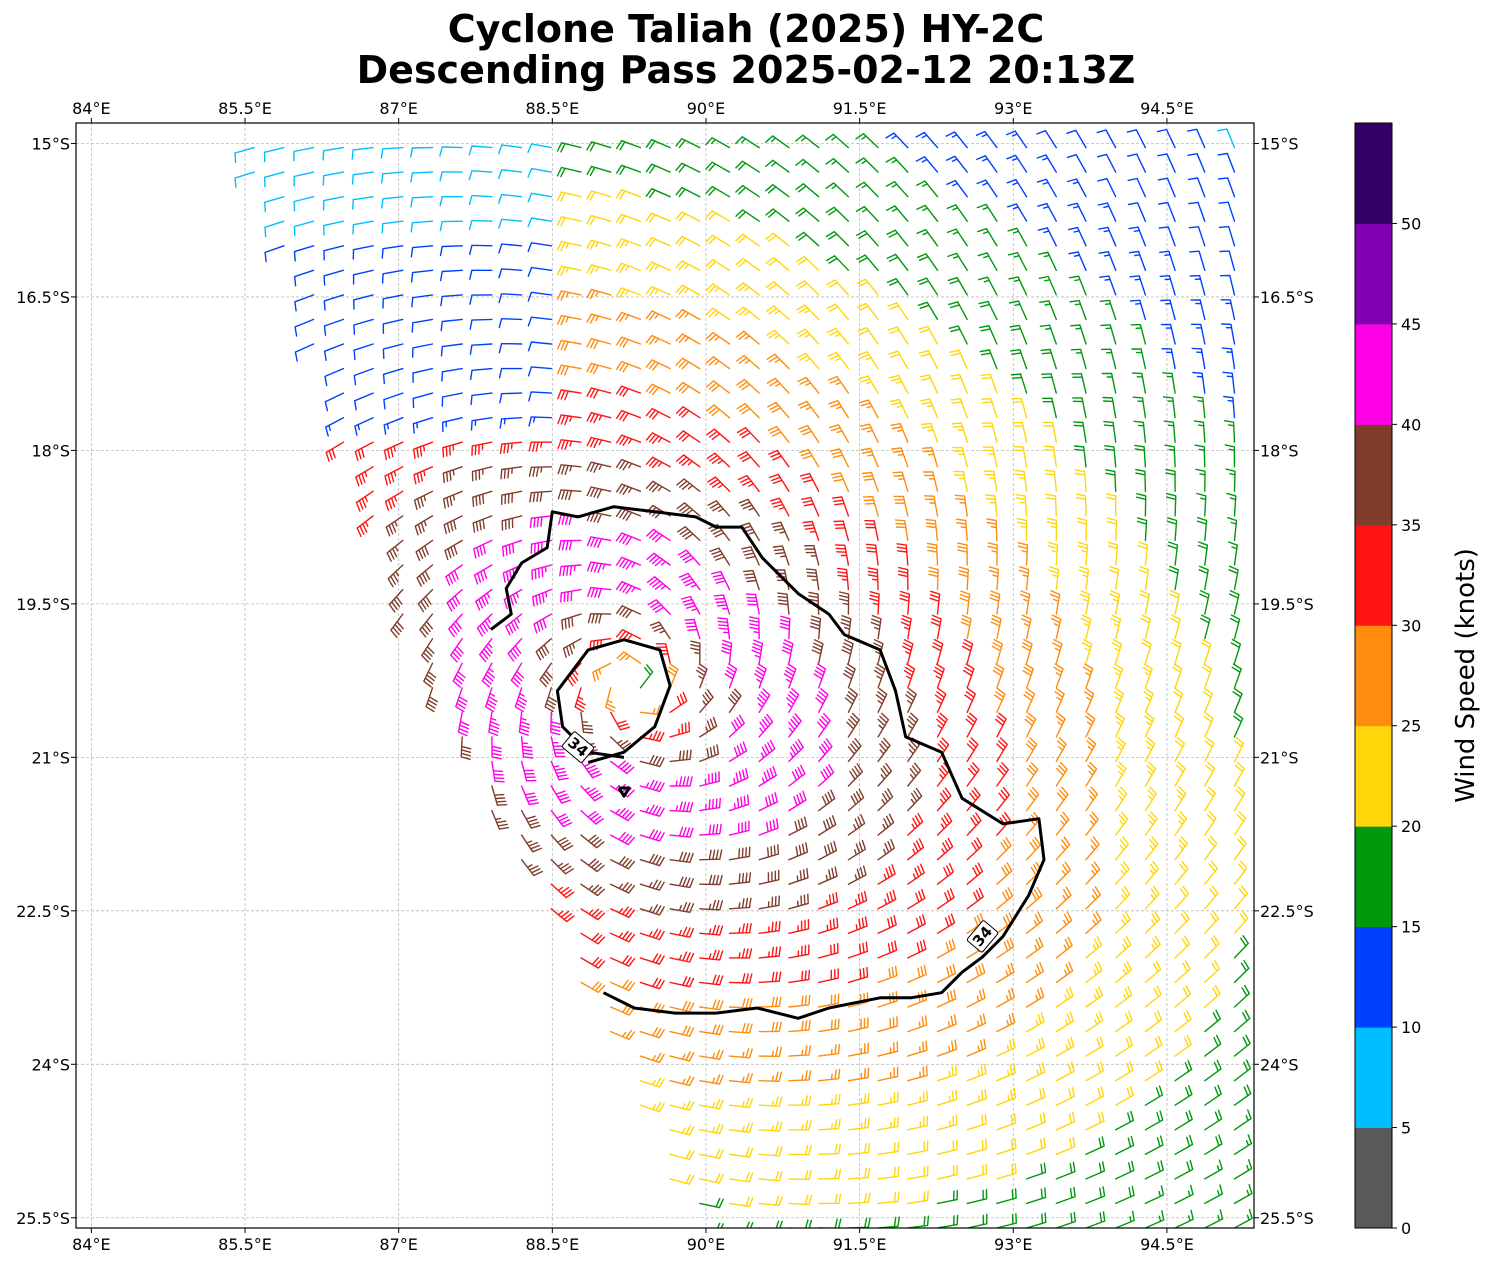 Image resolution: width=1492 pixels, height=1264 pixels. Describe the element at coordinates (1411, 525) in the screenshot. I see `colorbar-tick-label: 35` at that location.